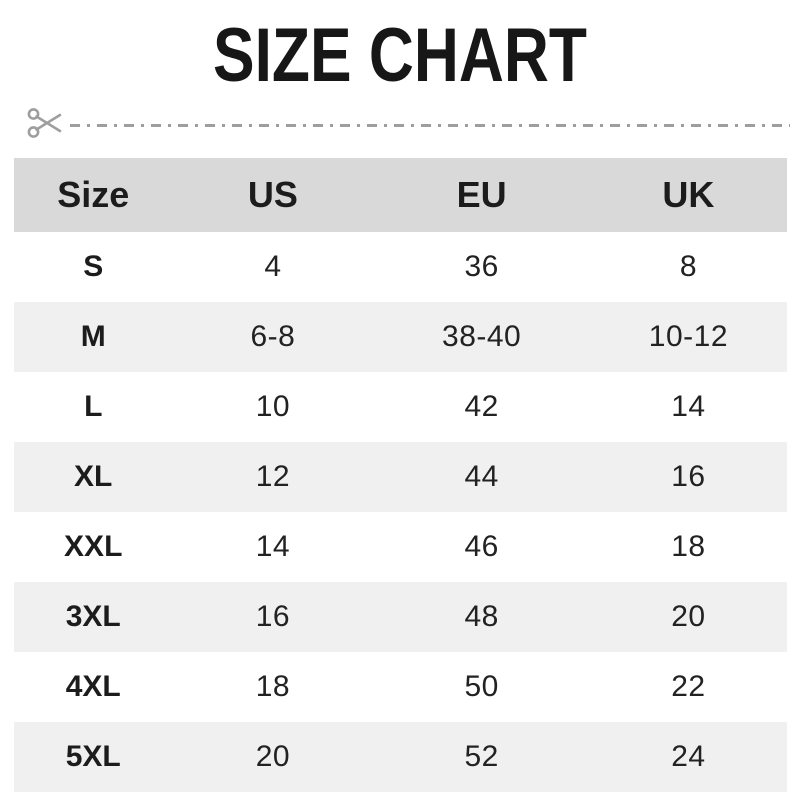 The image size is (800, 800). I want to click on eu-cell: 52, so click(481, 756).